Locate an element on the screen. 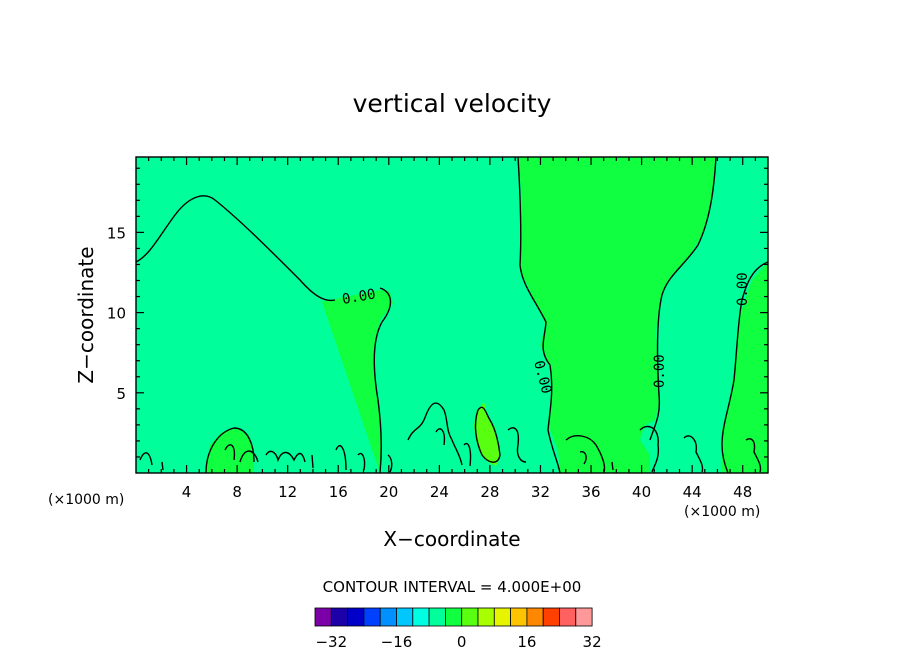 The image size is (904, 654). x-tick-label: 32 is located at coordinates (540, 492).